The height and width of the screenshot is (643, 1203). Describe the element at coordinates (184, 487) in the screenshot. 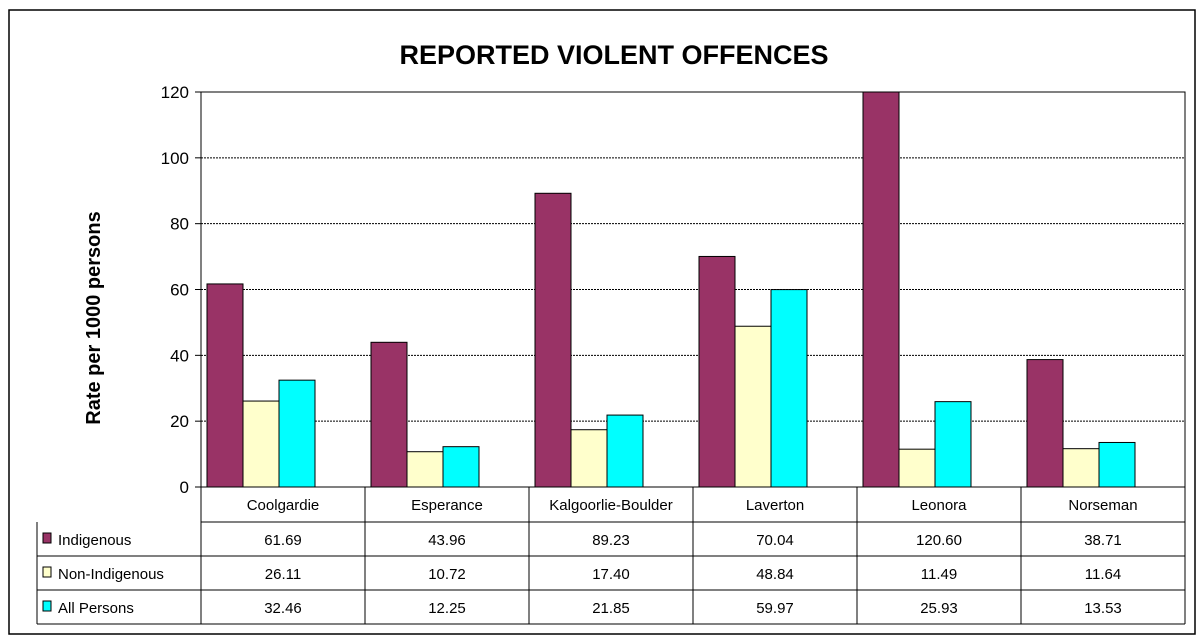

I see `y-tick-label: 0` at that location.